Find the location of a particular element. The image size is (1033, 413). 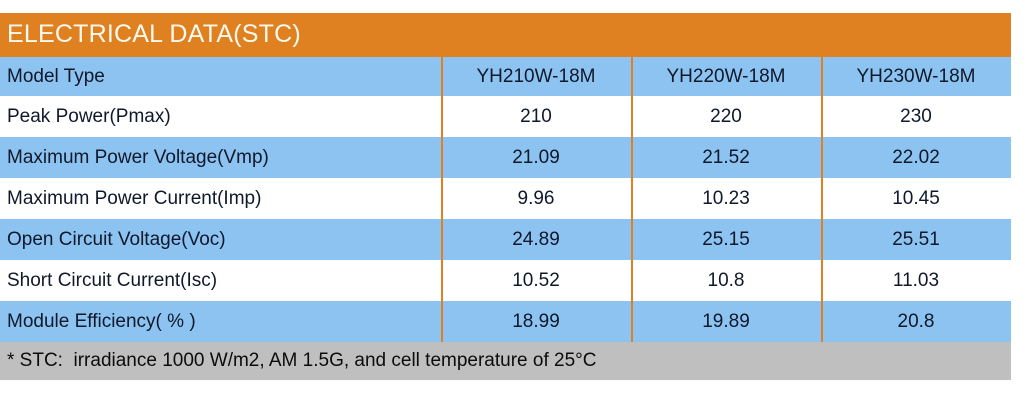

page-title: ELECTRICAL DATA(STC) is located at coordinates (154, 33).